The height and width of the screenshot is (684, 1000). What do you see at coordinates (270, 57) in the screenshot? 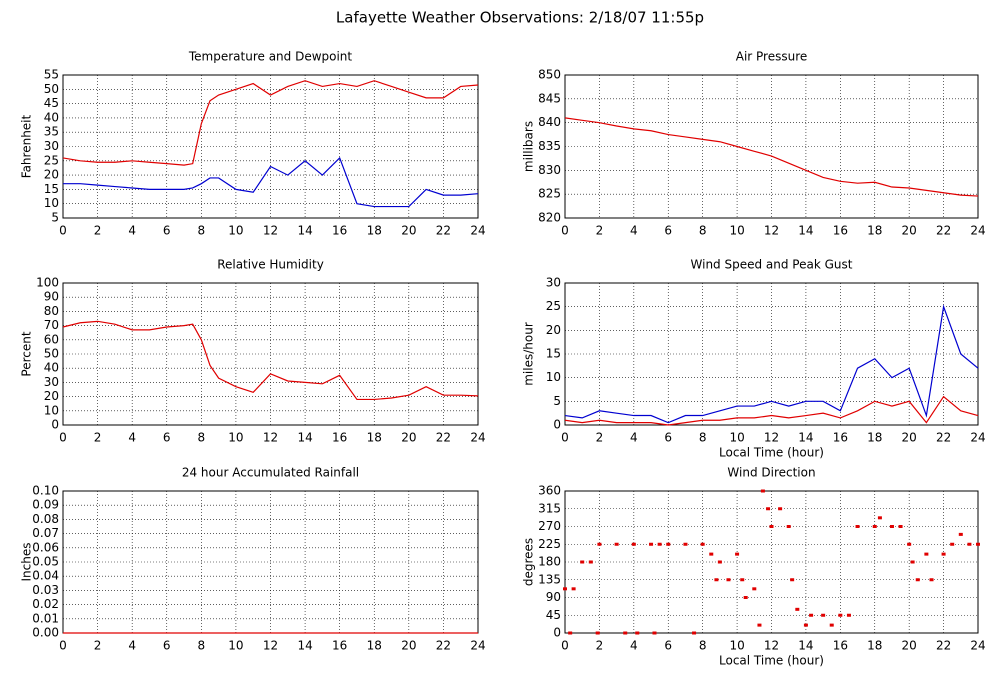
I see `chart-title: Temperature and Dewpoint` at bounding box center [270, 57].